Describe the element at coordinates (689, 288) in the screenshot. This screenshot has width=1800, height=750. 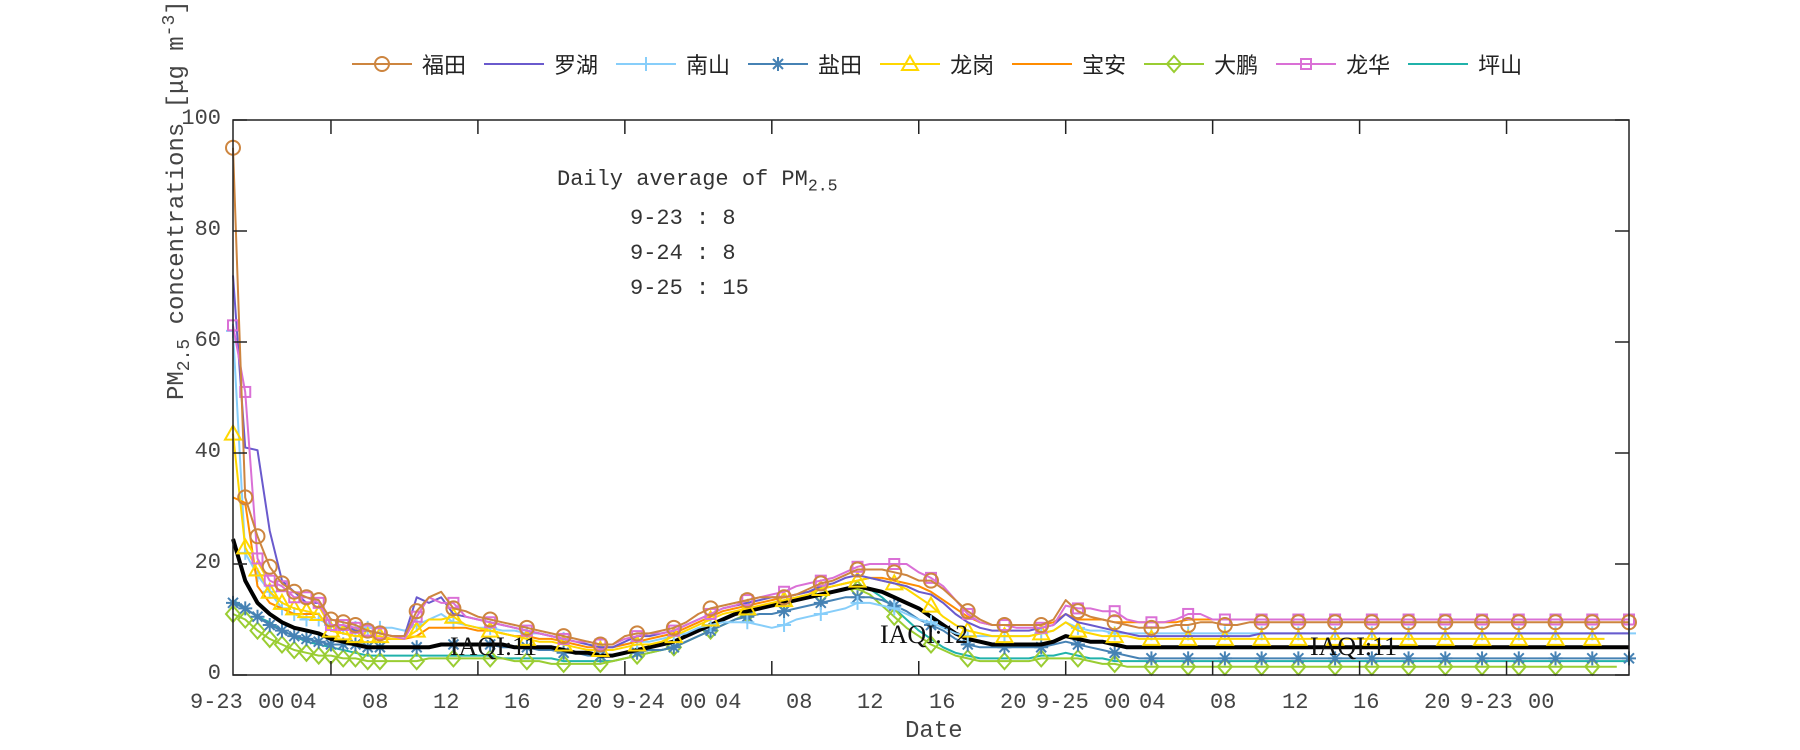
I see `daily-average-9-25: 9-25 : 15` at that location.